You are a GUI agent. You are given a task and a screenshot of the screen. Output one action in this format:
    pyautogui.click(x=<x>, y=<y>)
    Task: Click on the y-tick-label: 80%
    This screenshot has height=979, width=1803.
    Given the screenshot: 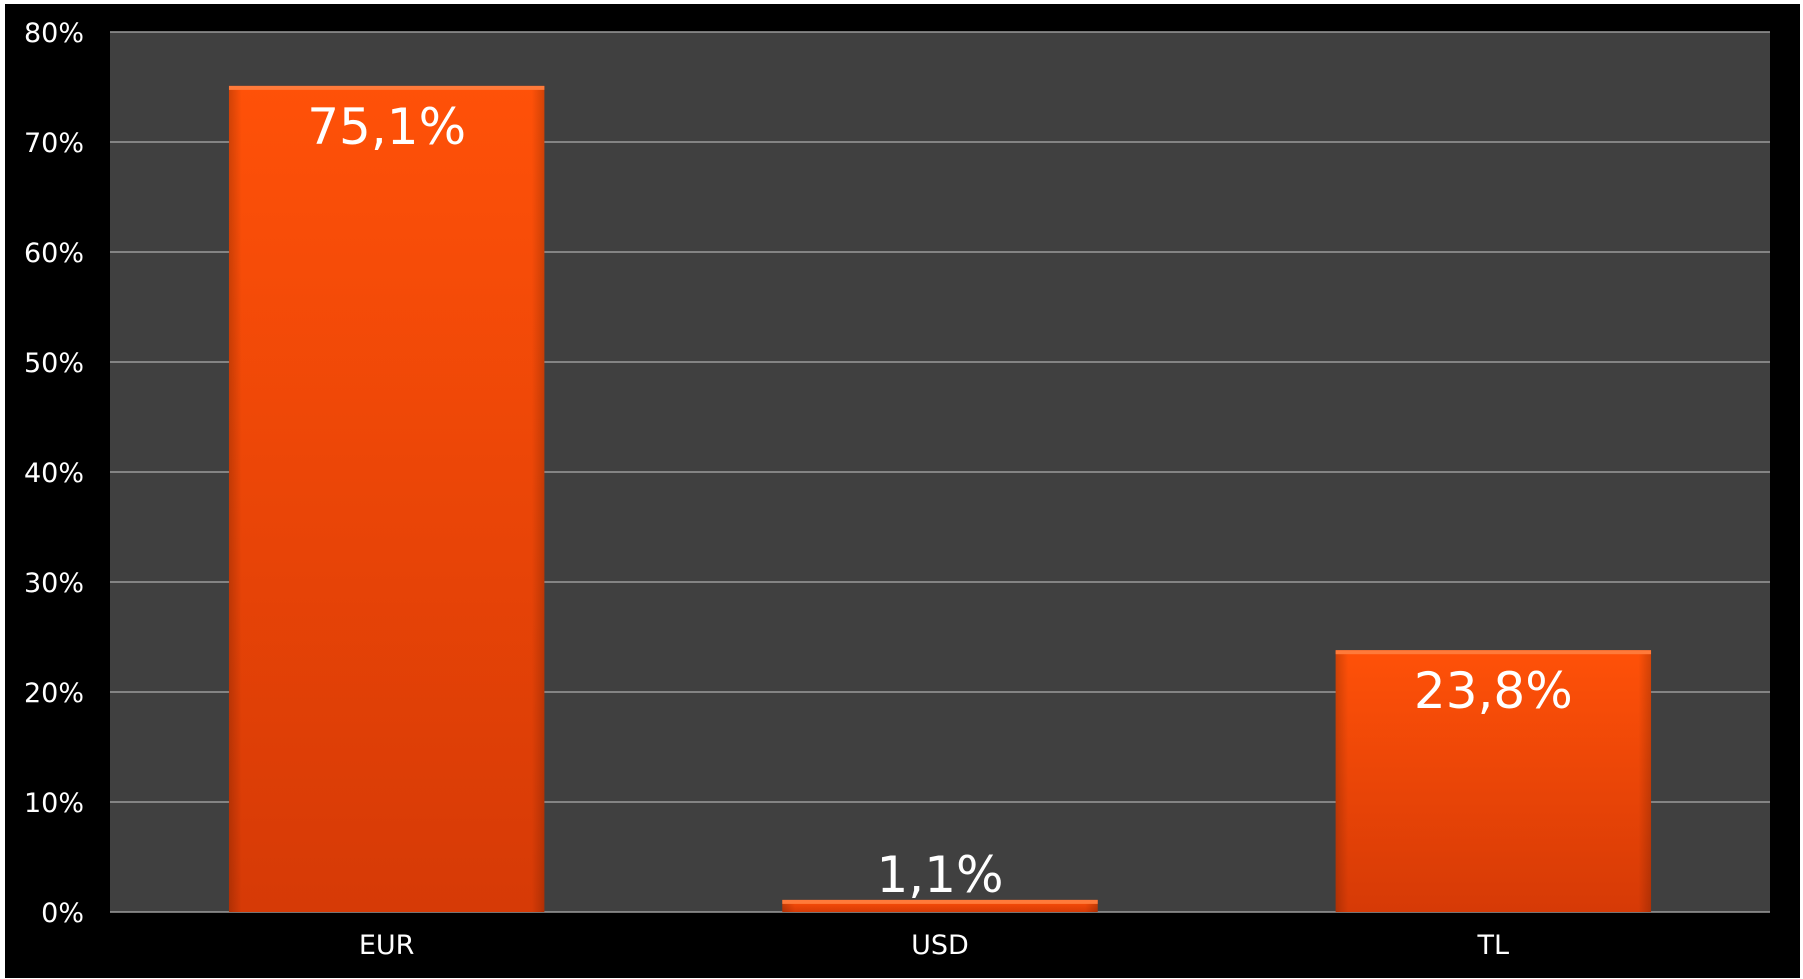 What is the action you would take?
    pyautogui.click(x=54, y=33)
    